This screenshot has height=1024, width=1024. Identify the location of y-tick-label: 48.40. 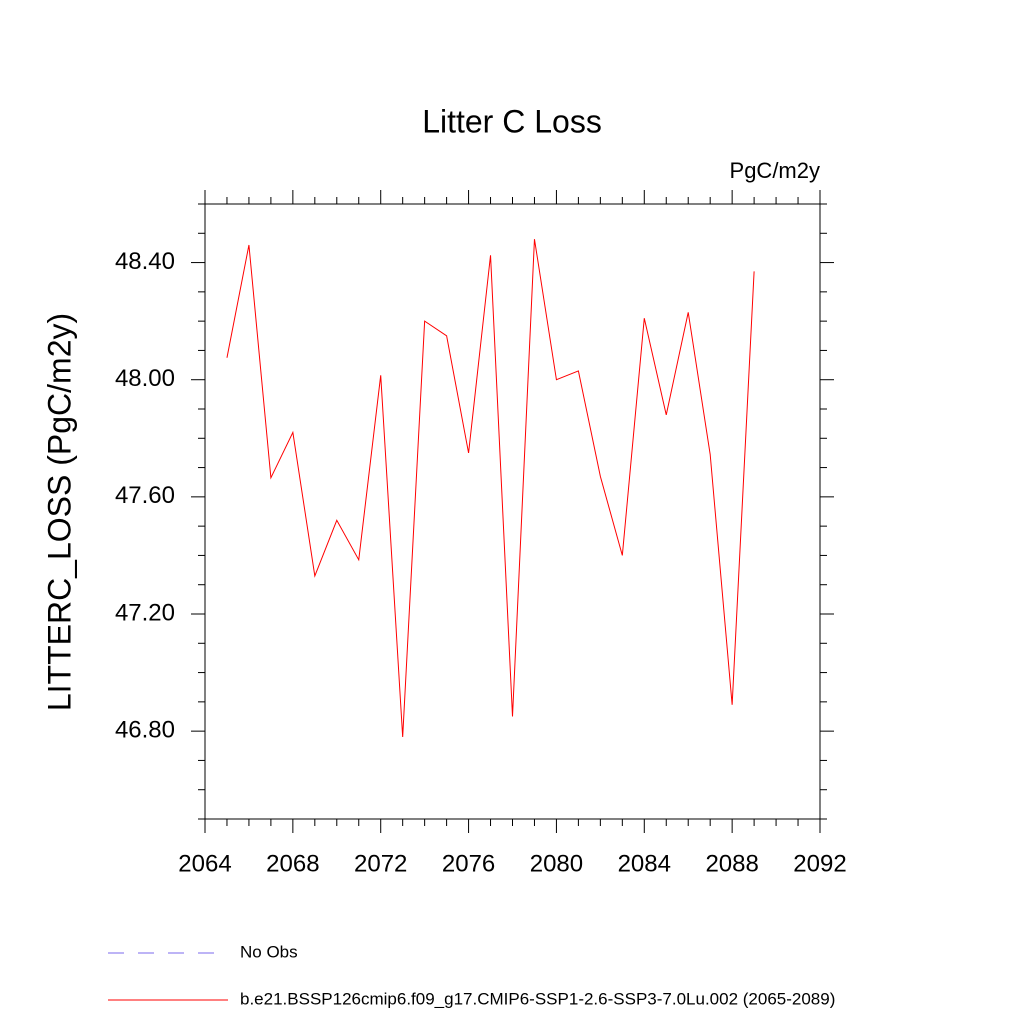
(145, 261).